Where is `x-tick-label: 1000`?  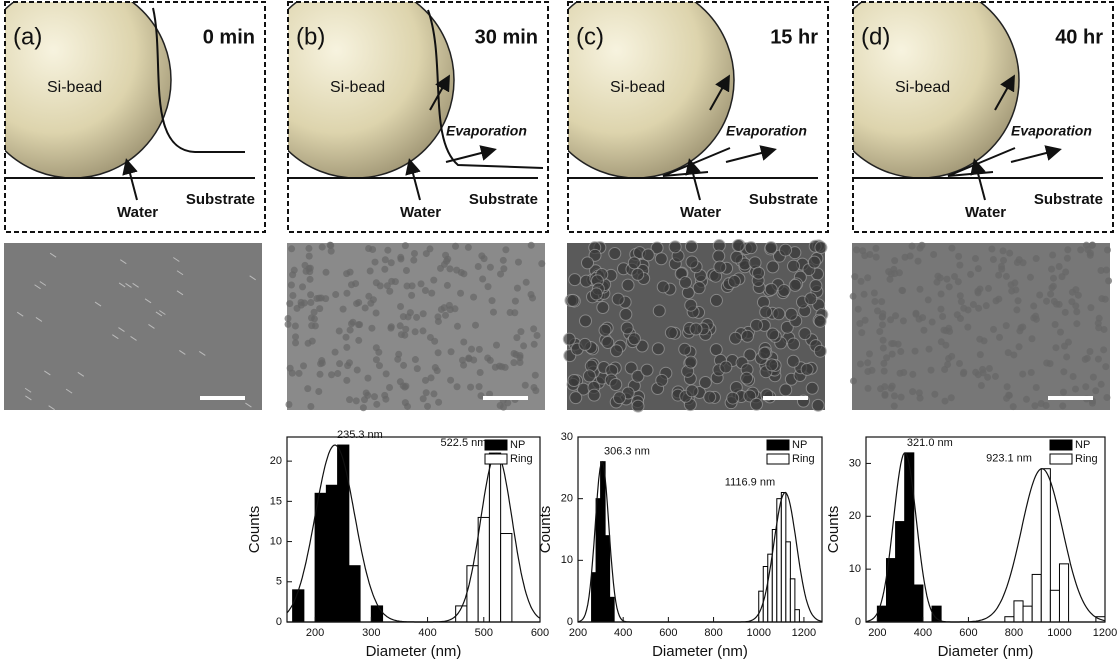
x-tick-label: 1000 is located at coordinates (1059, 633).